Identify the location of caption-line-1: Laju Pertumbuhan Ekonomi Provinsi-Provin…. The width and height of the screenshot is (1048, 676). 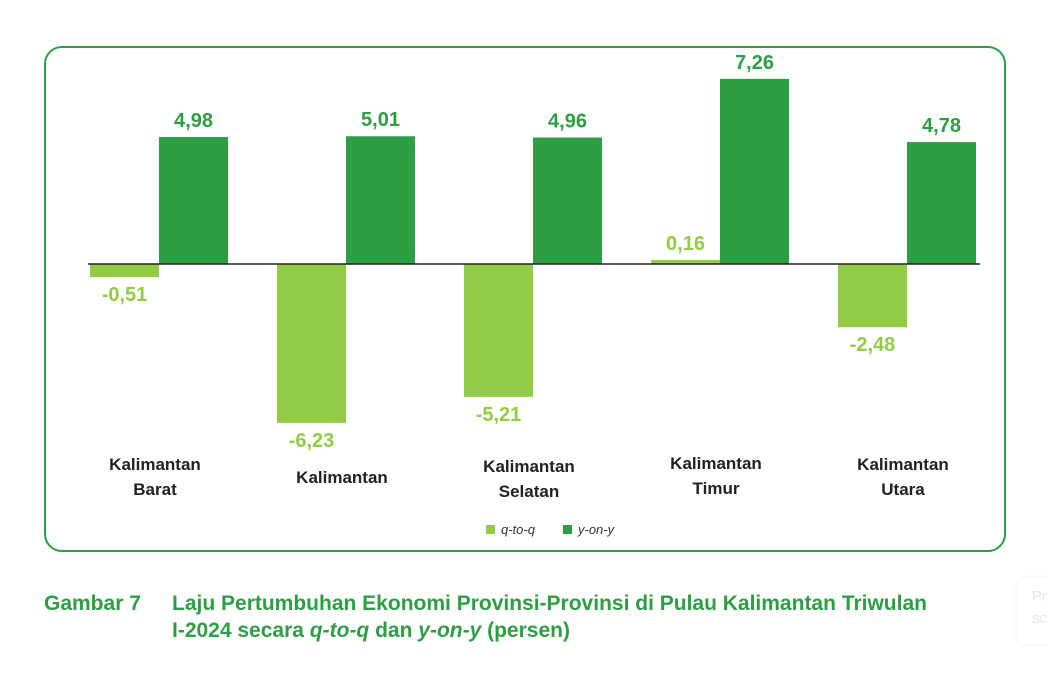
(549, 603).